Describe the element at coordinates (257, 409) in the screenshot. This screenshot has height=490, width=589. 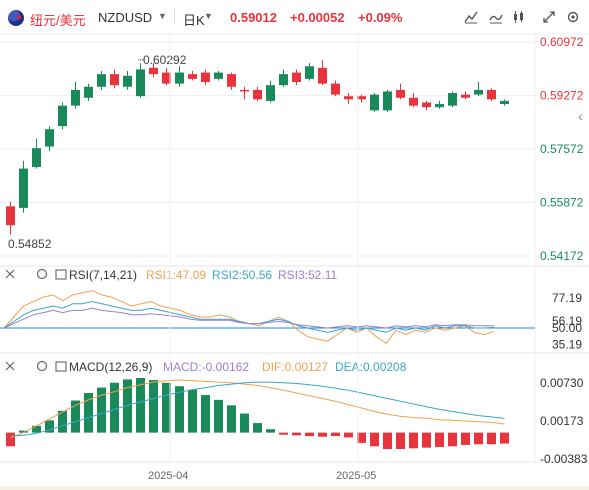
I see `dif-line` at that location.